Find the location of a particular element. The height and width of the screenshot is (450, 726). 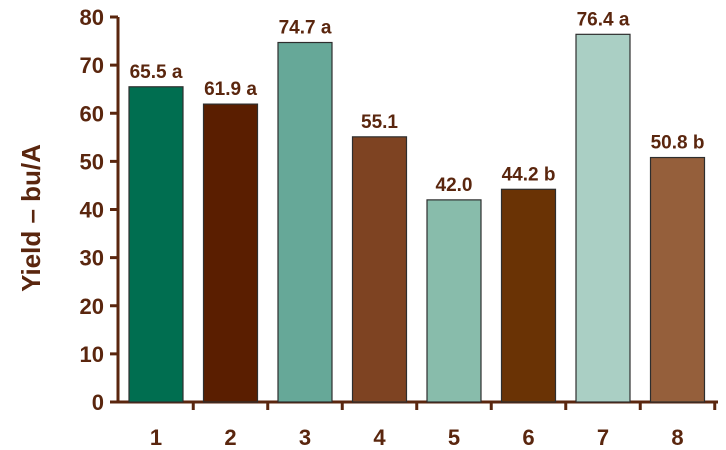

data-label: 76.4 a is located at coordinates (603, 19).